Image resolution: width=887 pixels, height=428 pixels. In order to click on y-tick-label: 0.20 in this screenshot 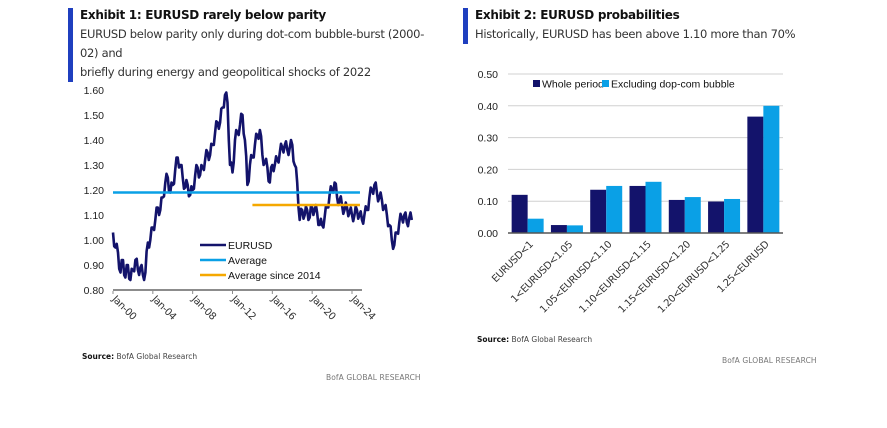, I will do `click(488, 170)`.